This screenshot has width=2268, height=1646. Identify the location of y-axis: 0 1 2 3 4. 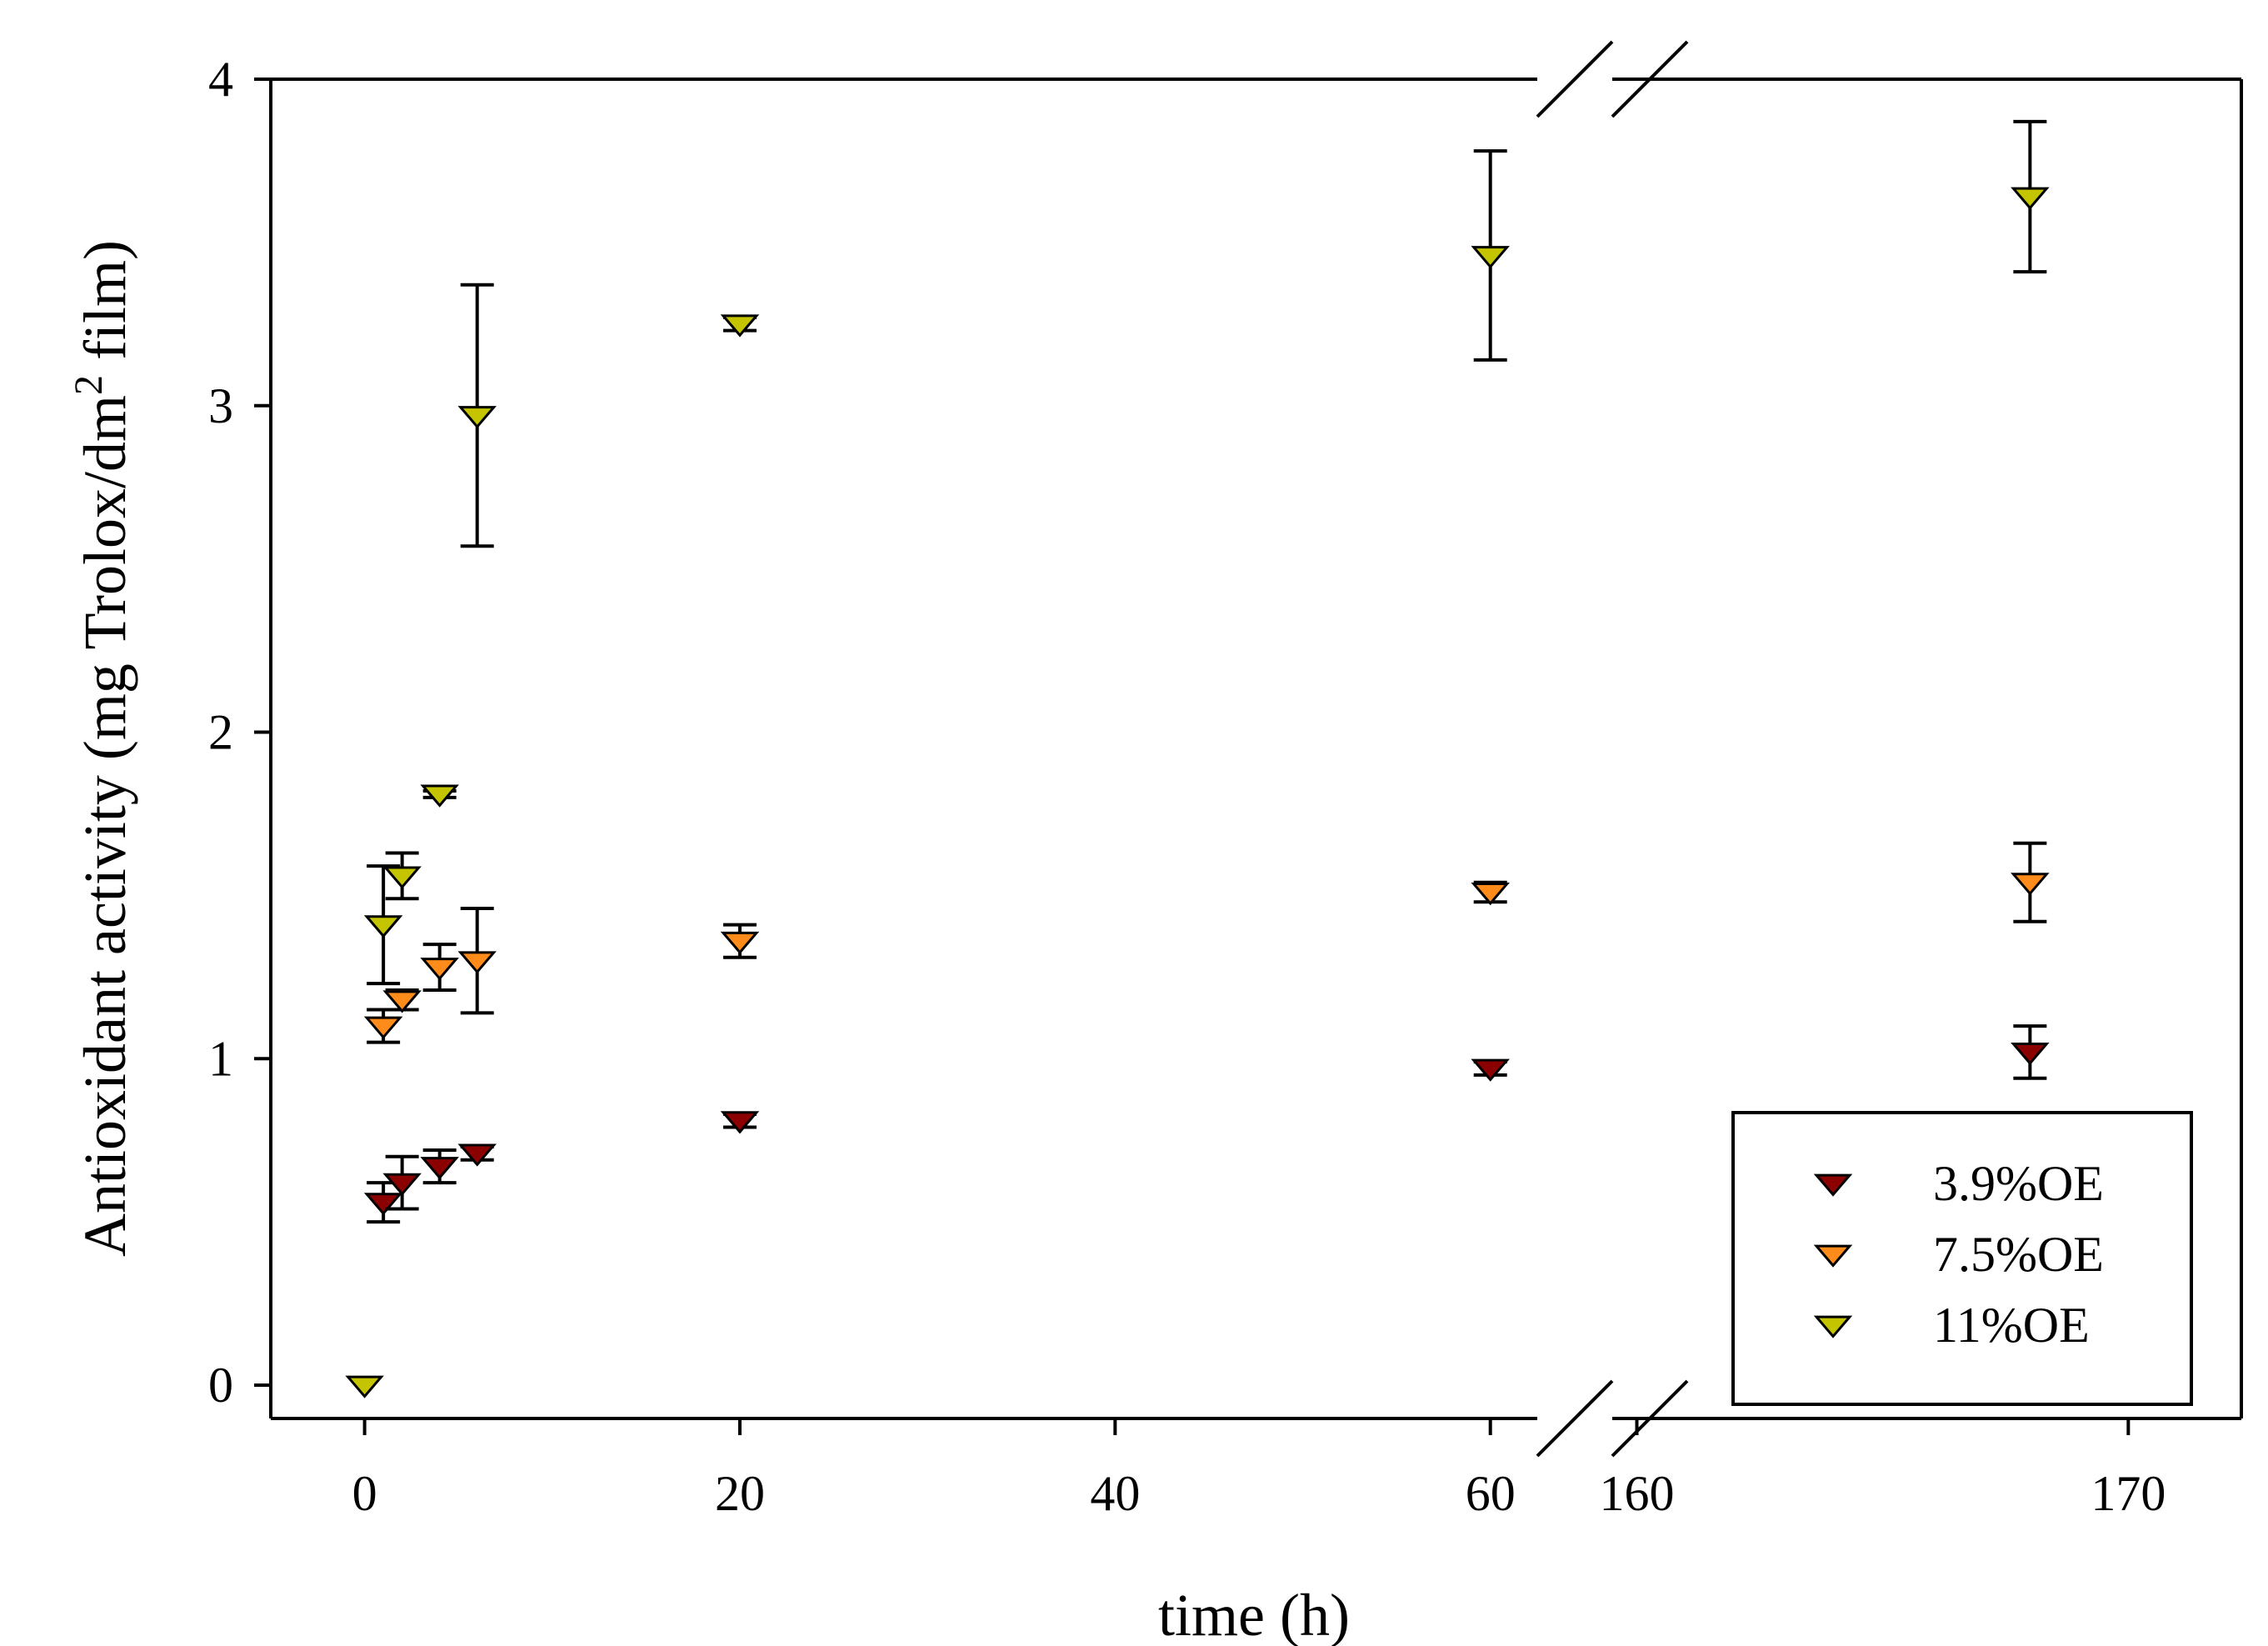
(239, 732).